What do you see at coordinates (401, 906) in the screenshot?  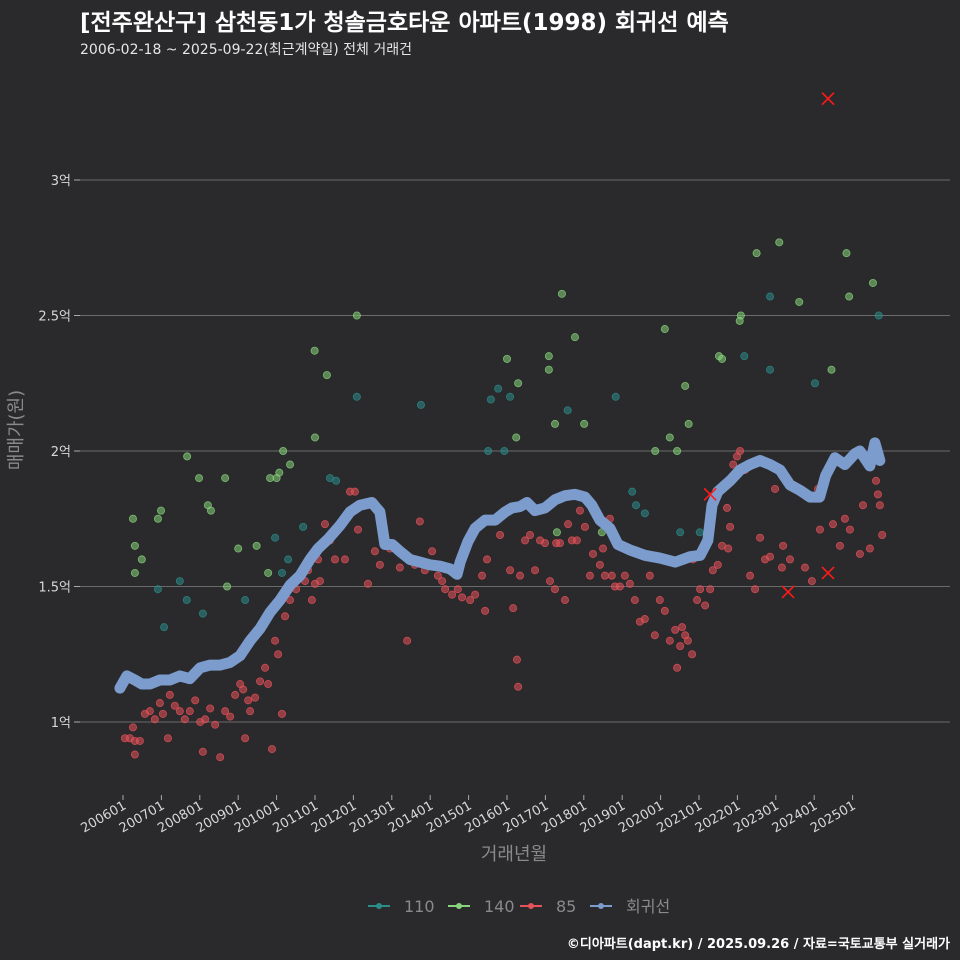 I see `legend-item-110: 110` at bounding box center [401, 906].